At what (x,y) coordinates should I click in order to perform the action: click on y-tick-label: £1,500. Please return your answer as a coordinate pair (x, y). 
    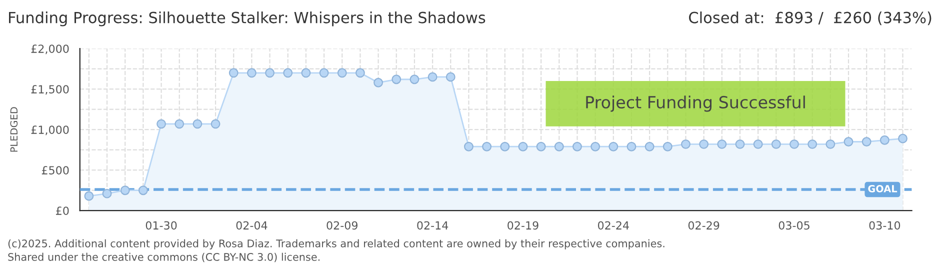
    Looking at the image, I should click on (50, 90).